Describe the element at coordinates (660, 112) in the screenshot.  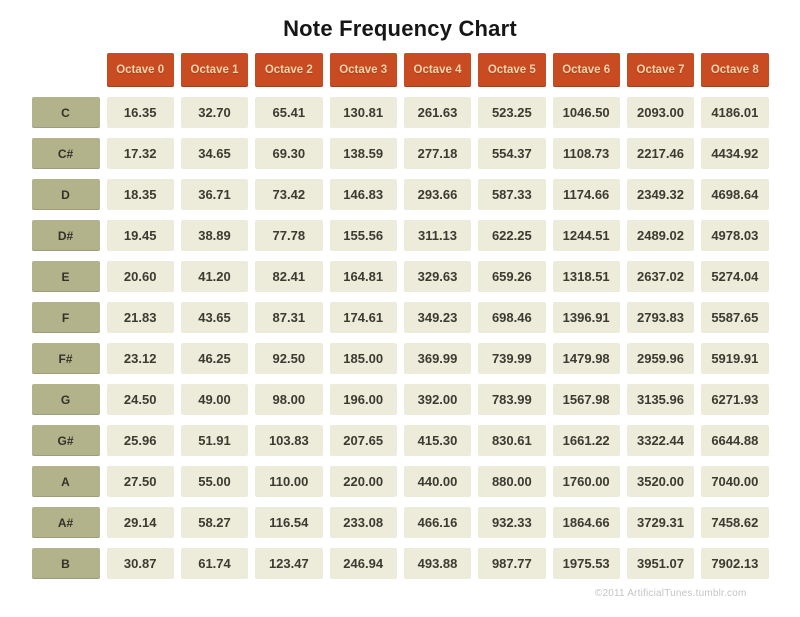
I see `frequency-cell: 2093.00` at that location.